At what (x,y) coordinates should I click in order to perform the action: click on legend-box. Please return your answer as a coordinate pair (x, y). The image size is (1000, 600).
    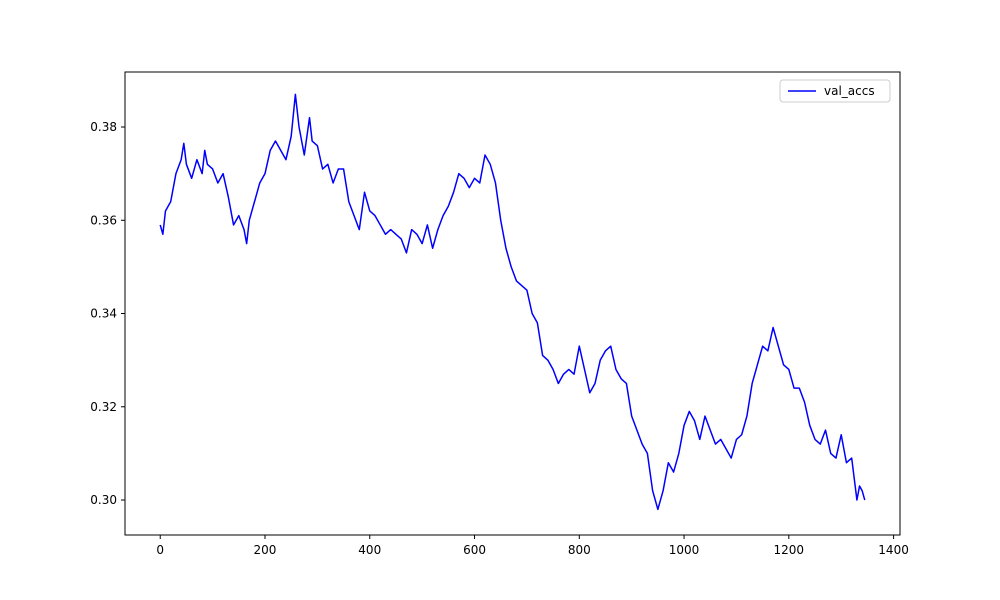
    Looking at the image, I should click on (835, 91).